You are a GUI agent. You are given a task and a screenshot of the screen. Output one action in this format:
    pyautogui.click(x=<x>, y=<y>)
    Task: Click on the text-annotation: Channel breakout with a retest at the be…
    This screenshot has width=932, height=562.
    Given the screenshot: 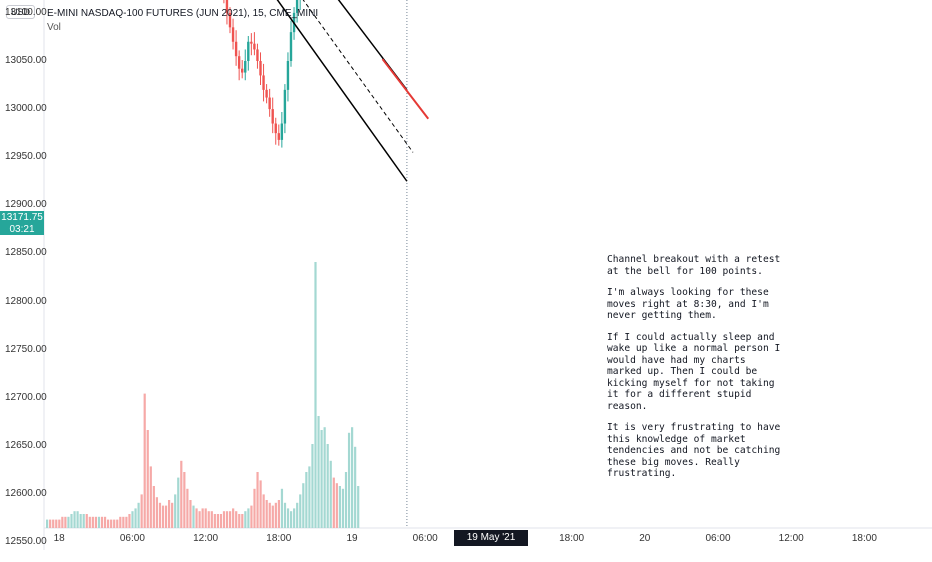 What is the action you would take?
    pyautogui.click(x=694, y=372)
    